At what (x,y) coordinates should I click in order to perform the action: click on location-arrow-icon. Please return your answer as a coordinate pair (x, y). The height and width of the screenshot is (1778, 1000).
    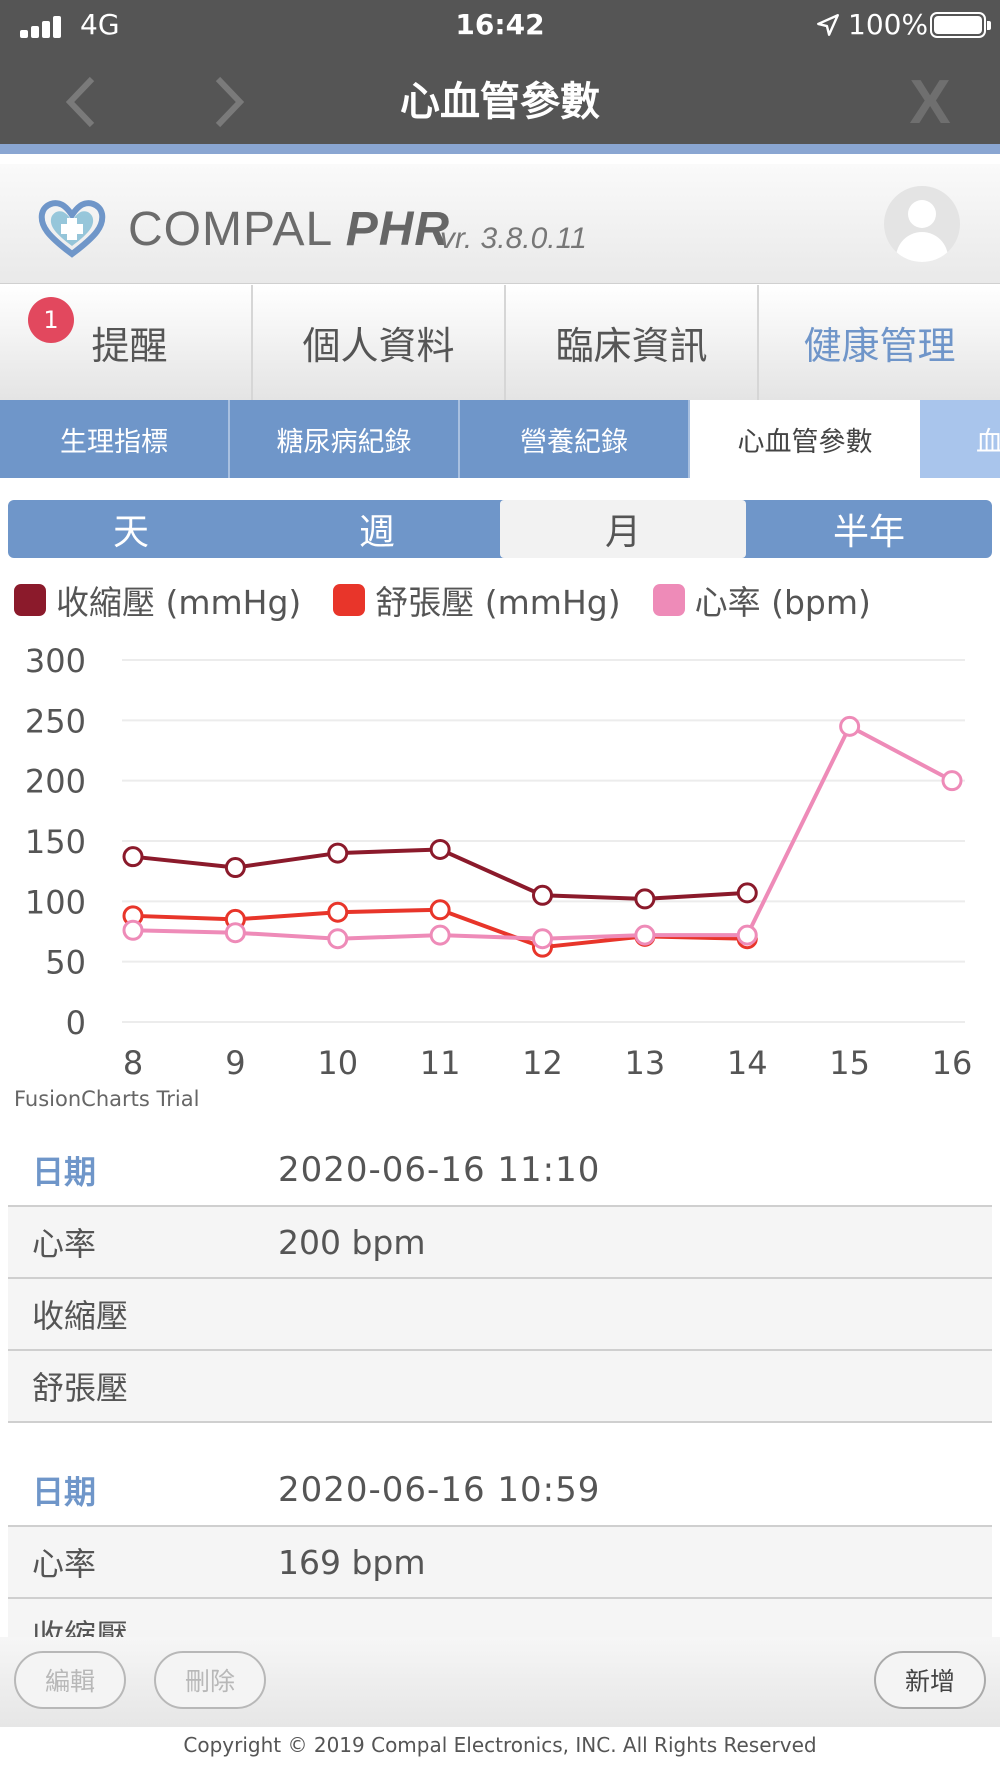
    Looking at the image, I should click on (828, 25).